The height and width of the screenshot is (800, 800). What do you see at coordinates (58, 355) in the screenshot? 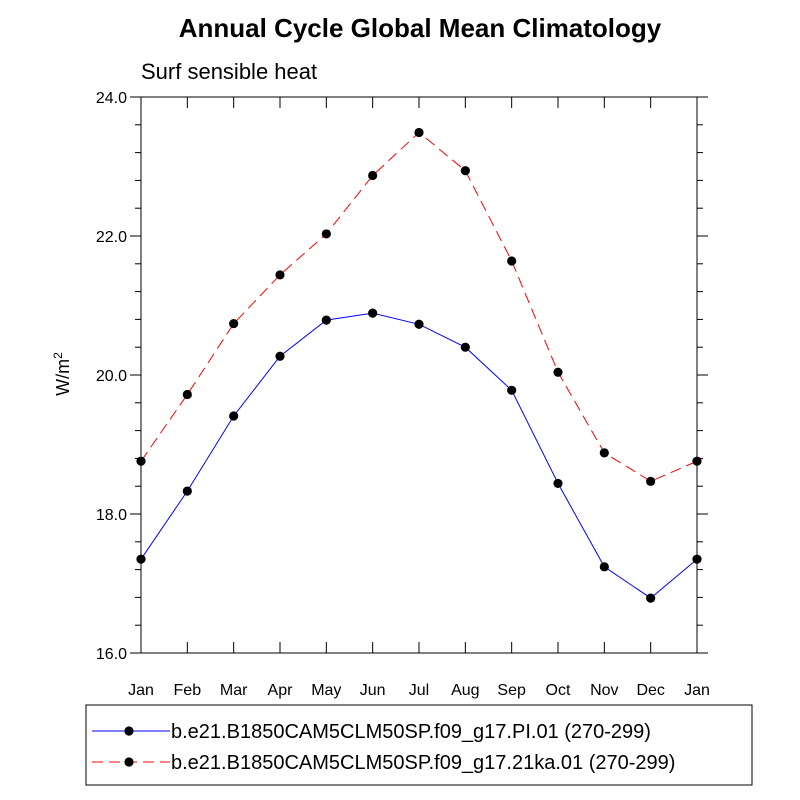
I see `y-axis-label-sup: 2` at bounding box center [58, 355].